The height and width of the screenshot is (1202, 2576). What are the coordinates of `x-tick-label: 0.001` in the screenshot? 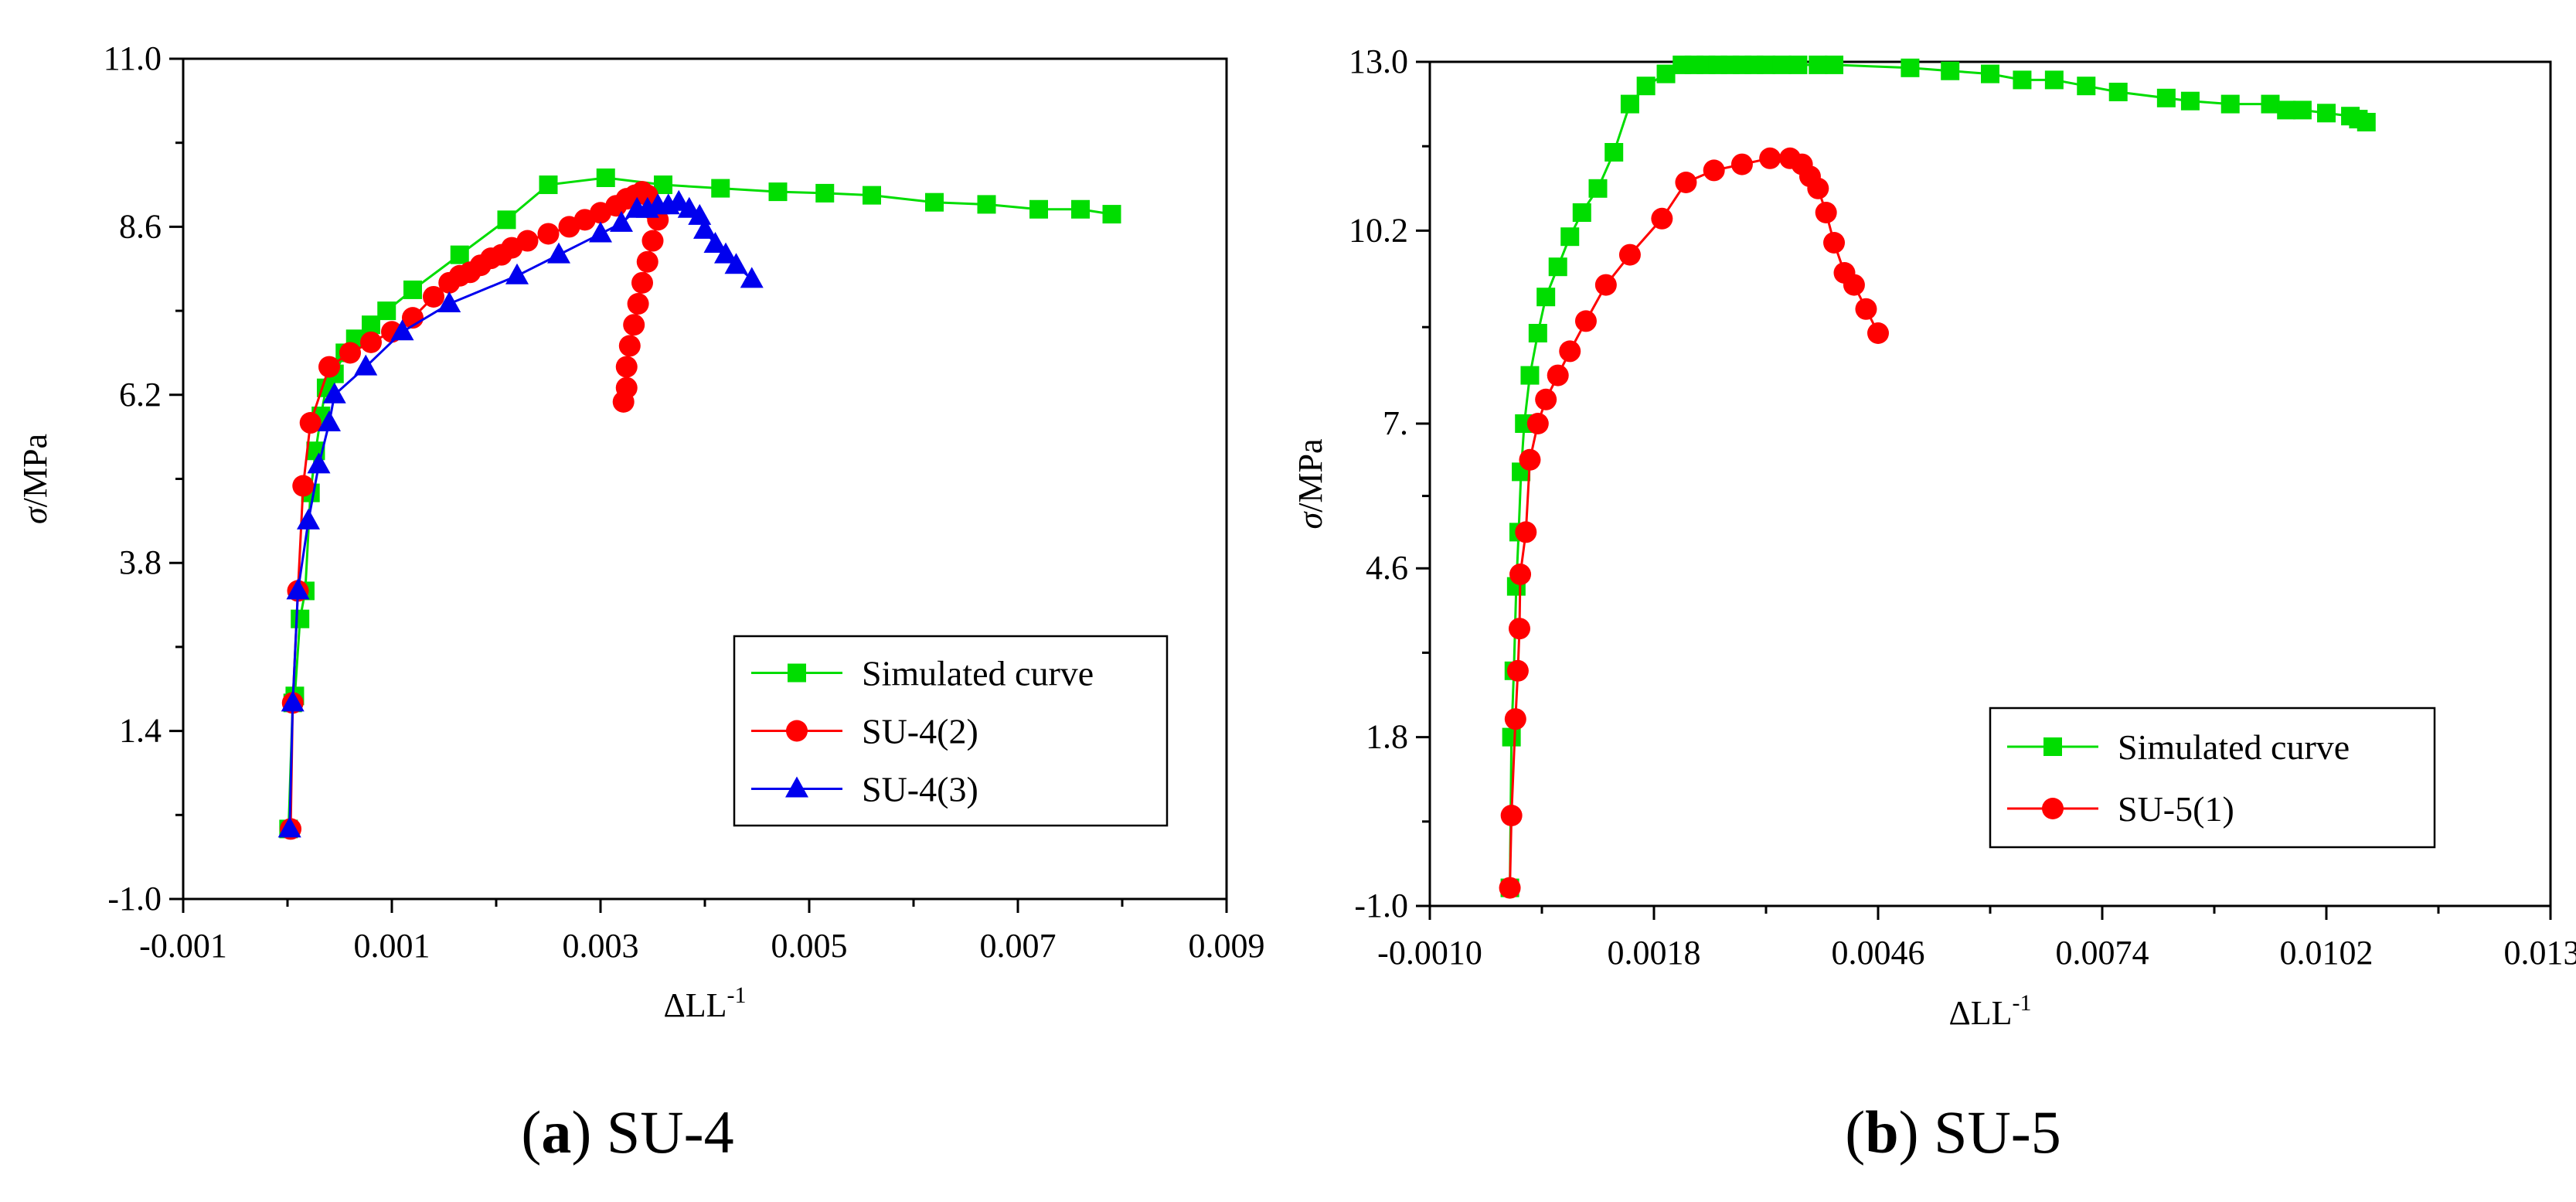 It's located at (392, 946).